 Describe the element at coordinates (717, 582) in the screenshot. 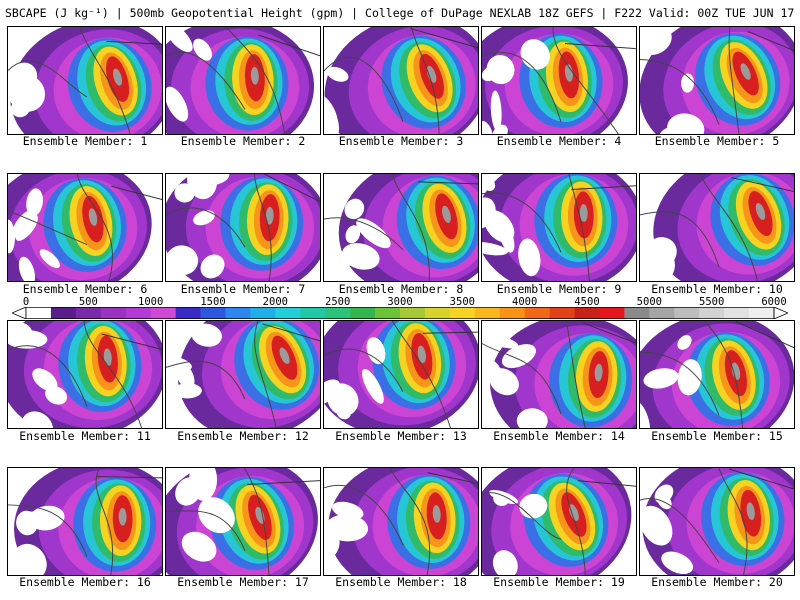

I see `ensemble-member-label: Ensemble Member: 20` at that location.